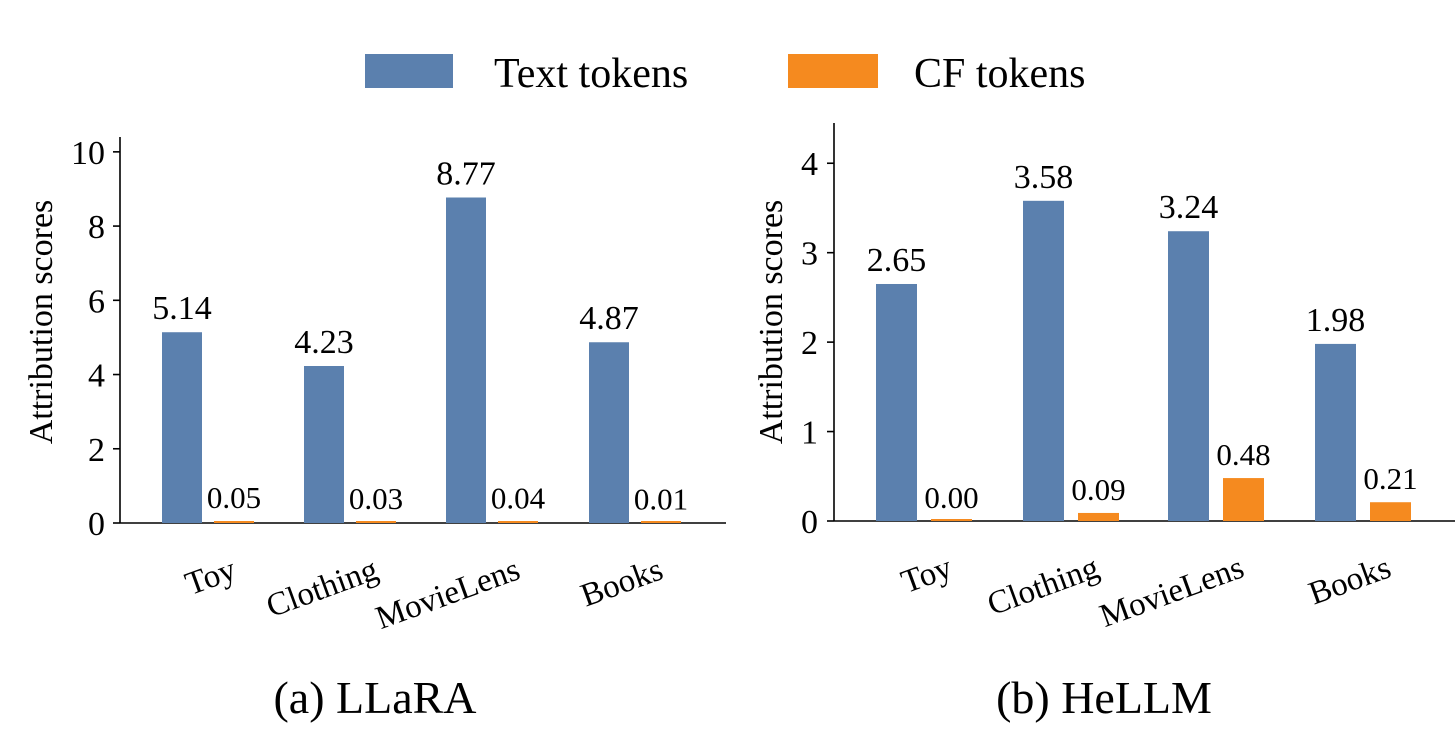  What do you see at coordinates (409, 71) in the screenshot?
I see `legend-swatch-text-tokens` at bounding box center [409, 71].